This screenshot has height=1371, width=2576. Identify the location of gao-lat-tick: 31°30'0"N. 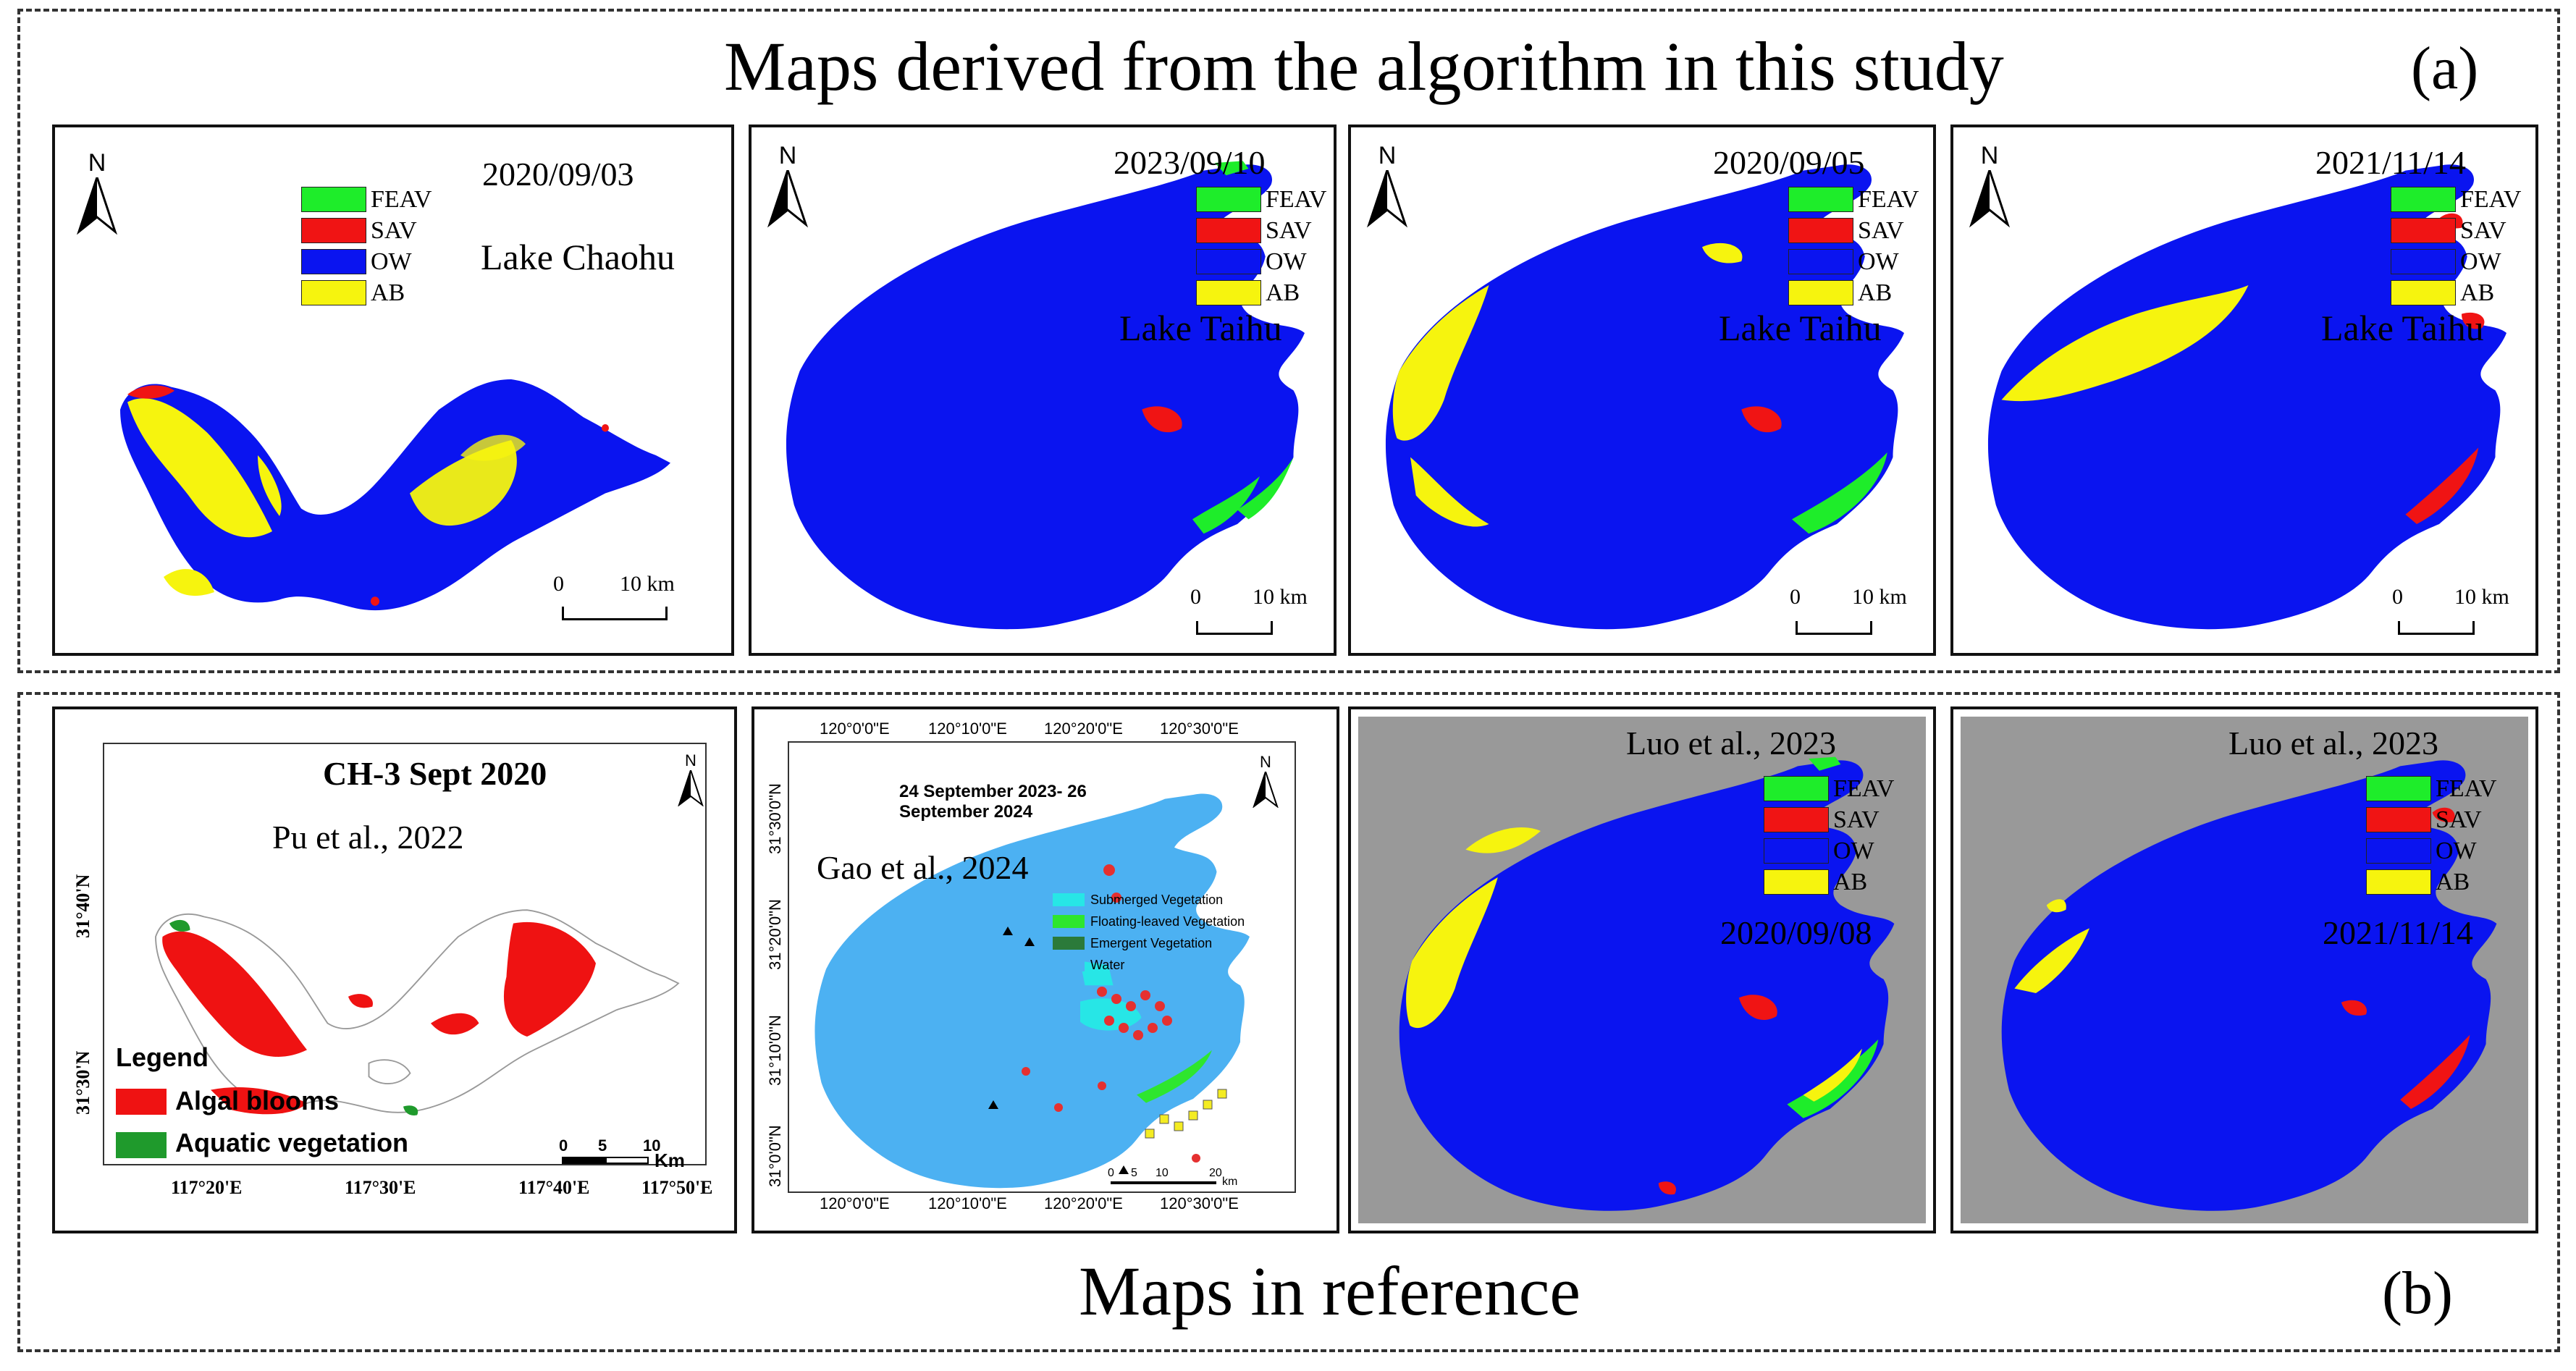
(775, 818).